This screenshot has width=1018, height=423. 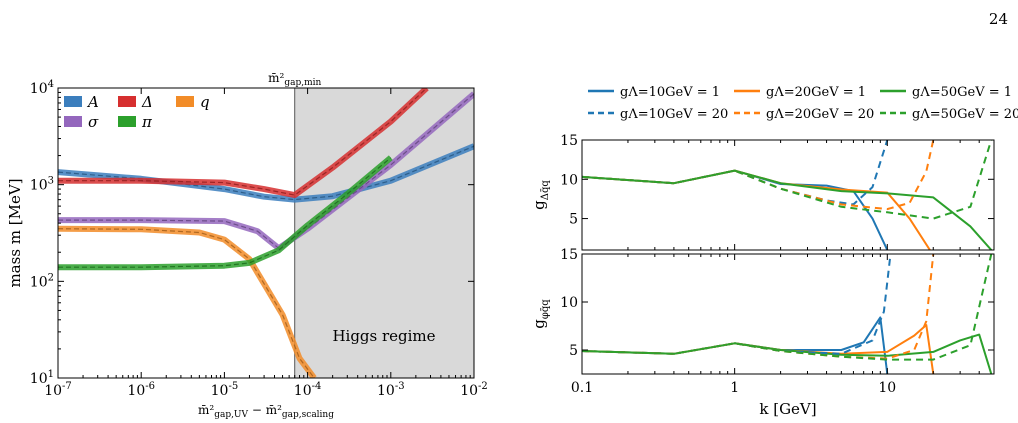 I want to click on left-xlabel: m̄²gap,UV − m̄²gap,scaling, so click(x=266, y=411).